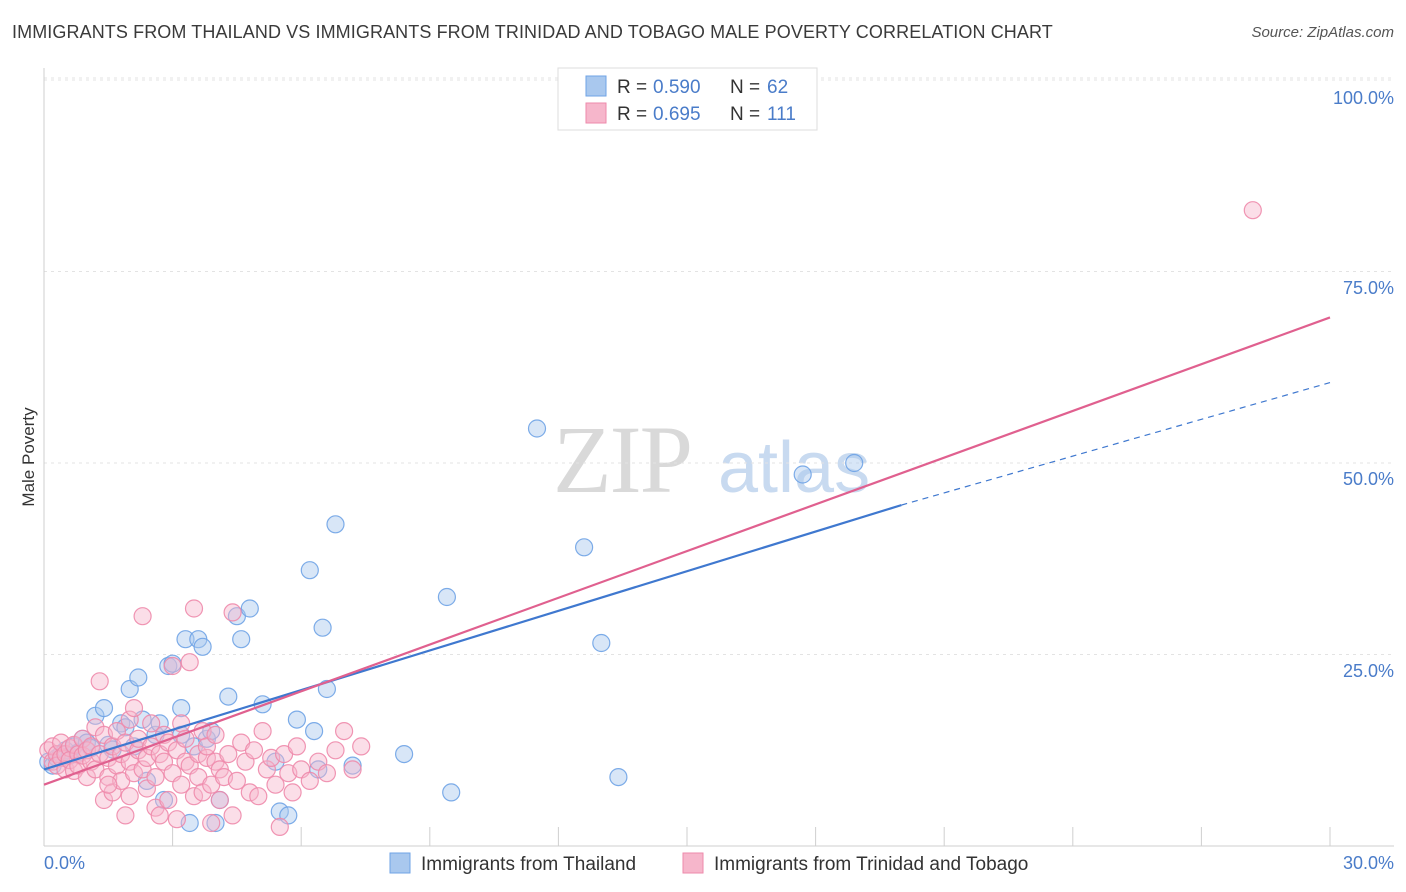 The image size is (1406, 892). I want to click on y-tick-label-25: 25.0%, so click(1368, 671).